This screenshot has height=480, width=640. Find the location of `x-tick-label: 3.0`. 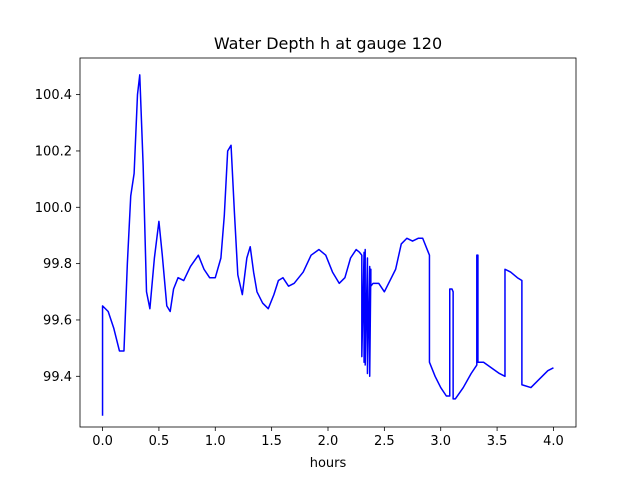

x-tick-label: 3.0 is located at coordinates (440, 441).